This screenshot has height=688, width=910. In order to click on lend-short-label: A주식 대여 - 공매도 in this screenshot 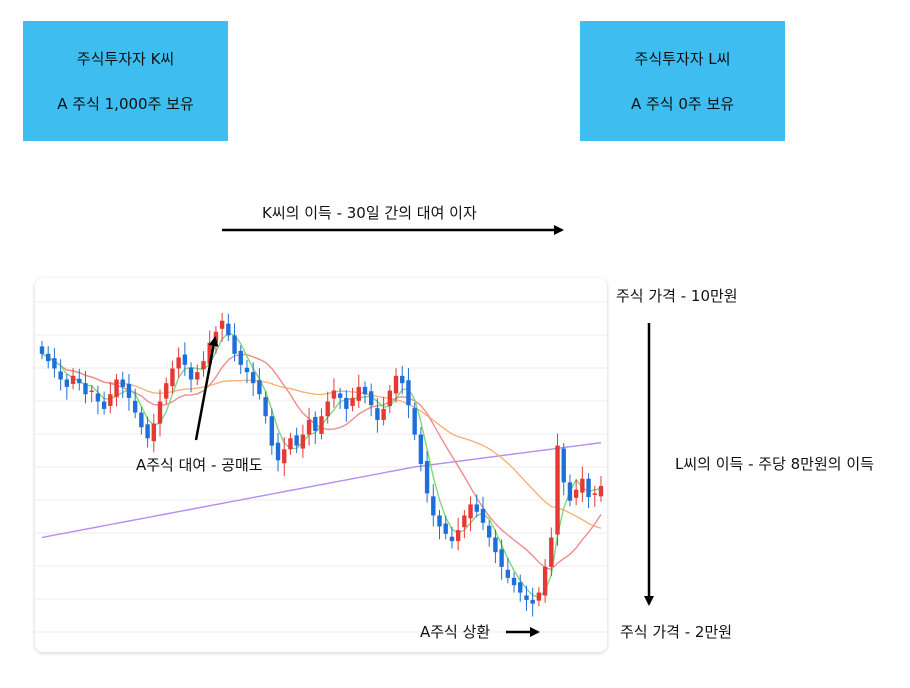, I will do `click(199, 465)`.